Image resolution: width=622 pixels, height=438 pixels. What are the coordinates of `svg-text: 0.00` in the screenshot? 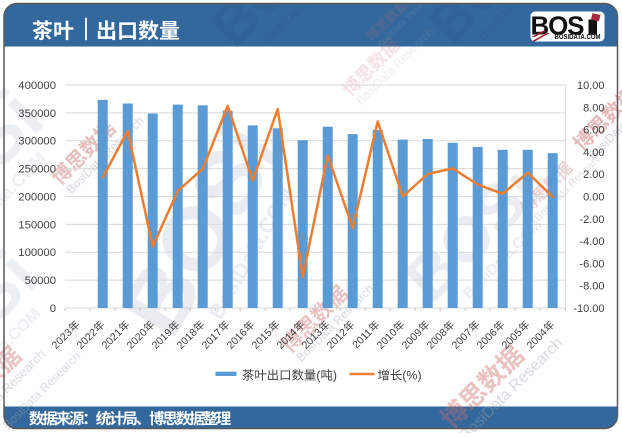 It's located at (593, 198).